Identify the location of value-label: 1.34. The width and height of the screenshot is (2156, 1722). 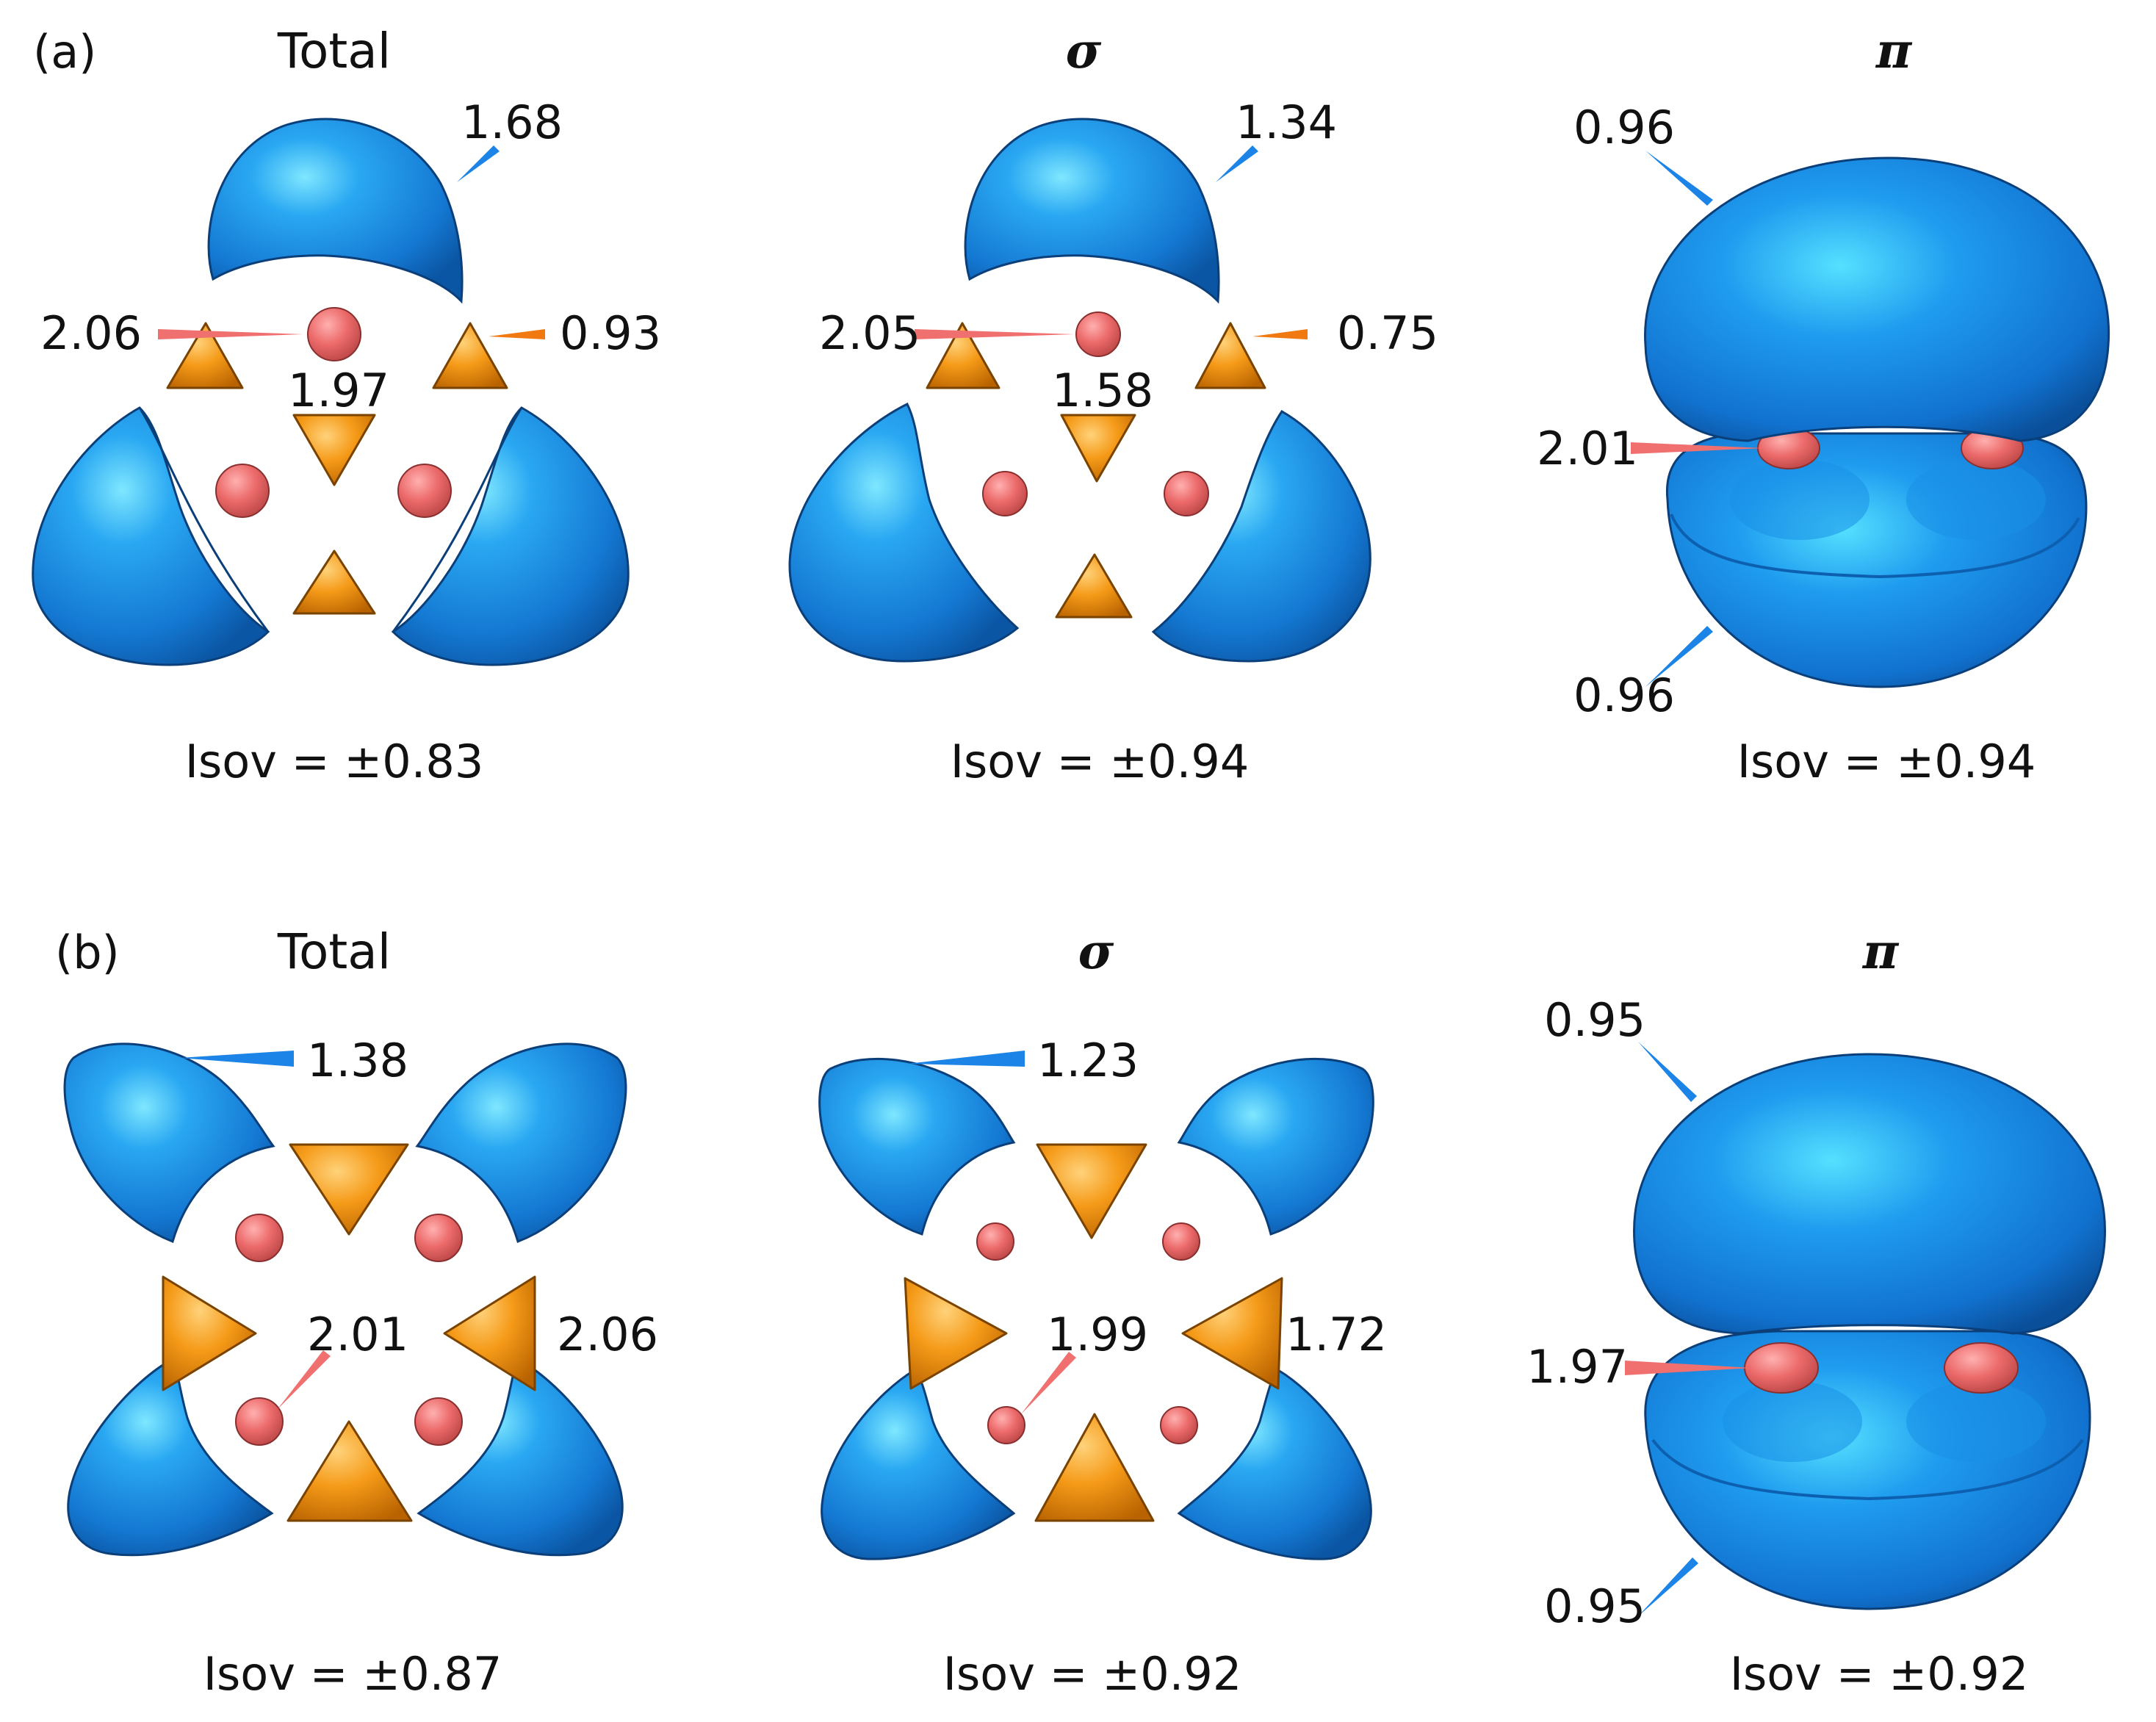
(1286, 122).